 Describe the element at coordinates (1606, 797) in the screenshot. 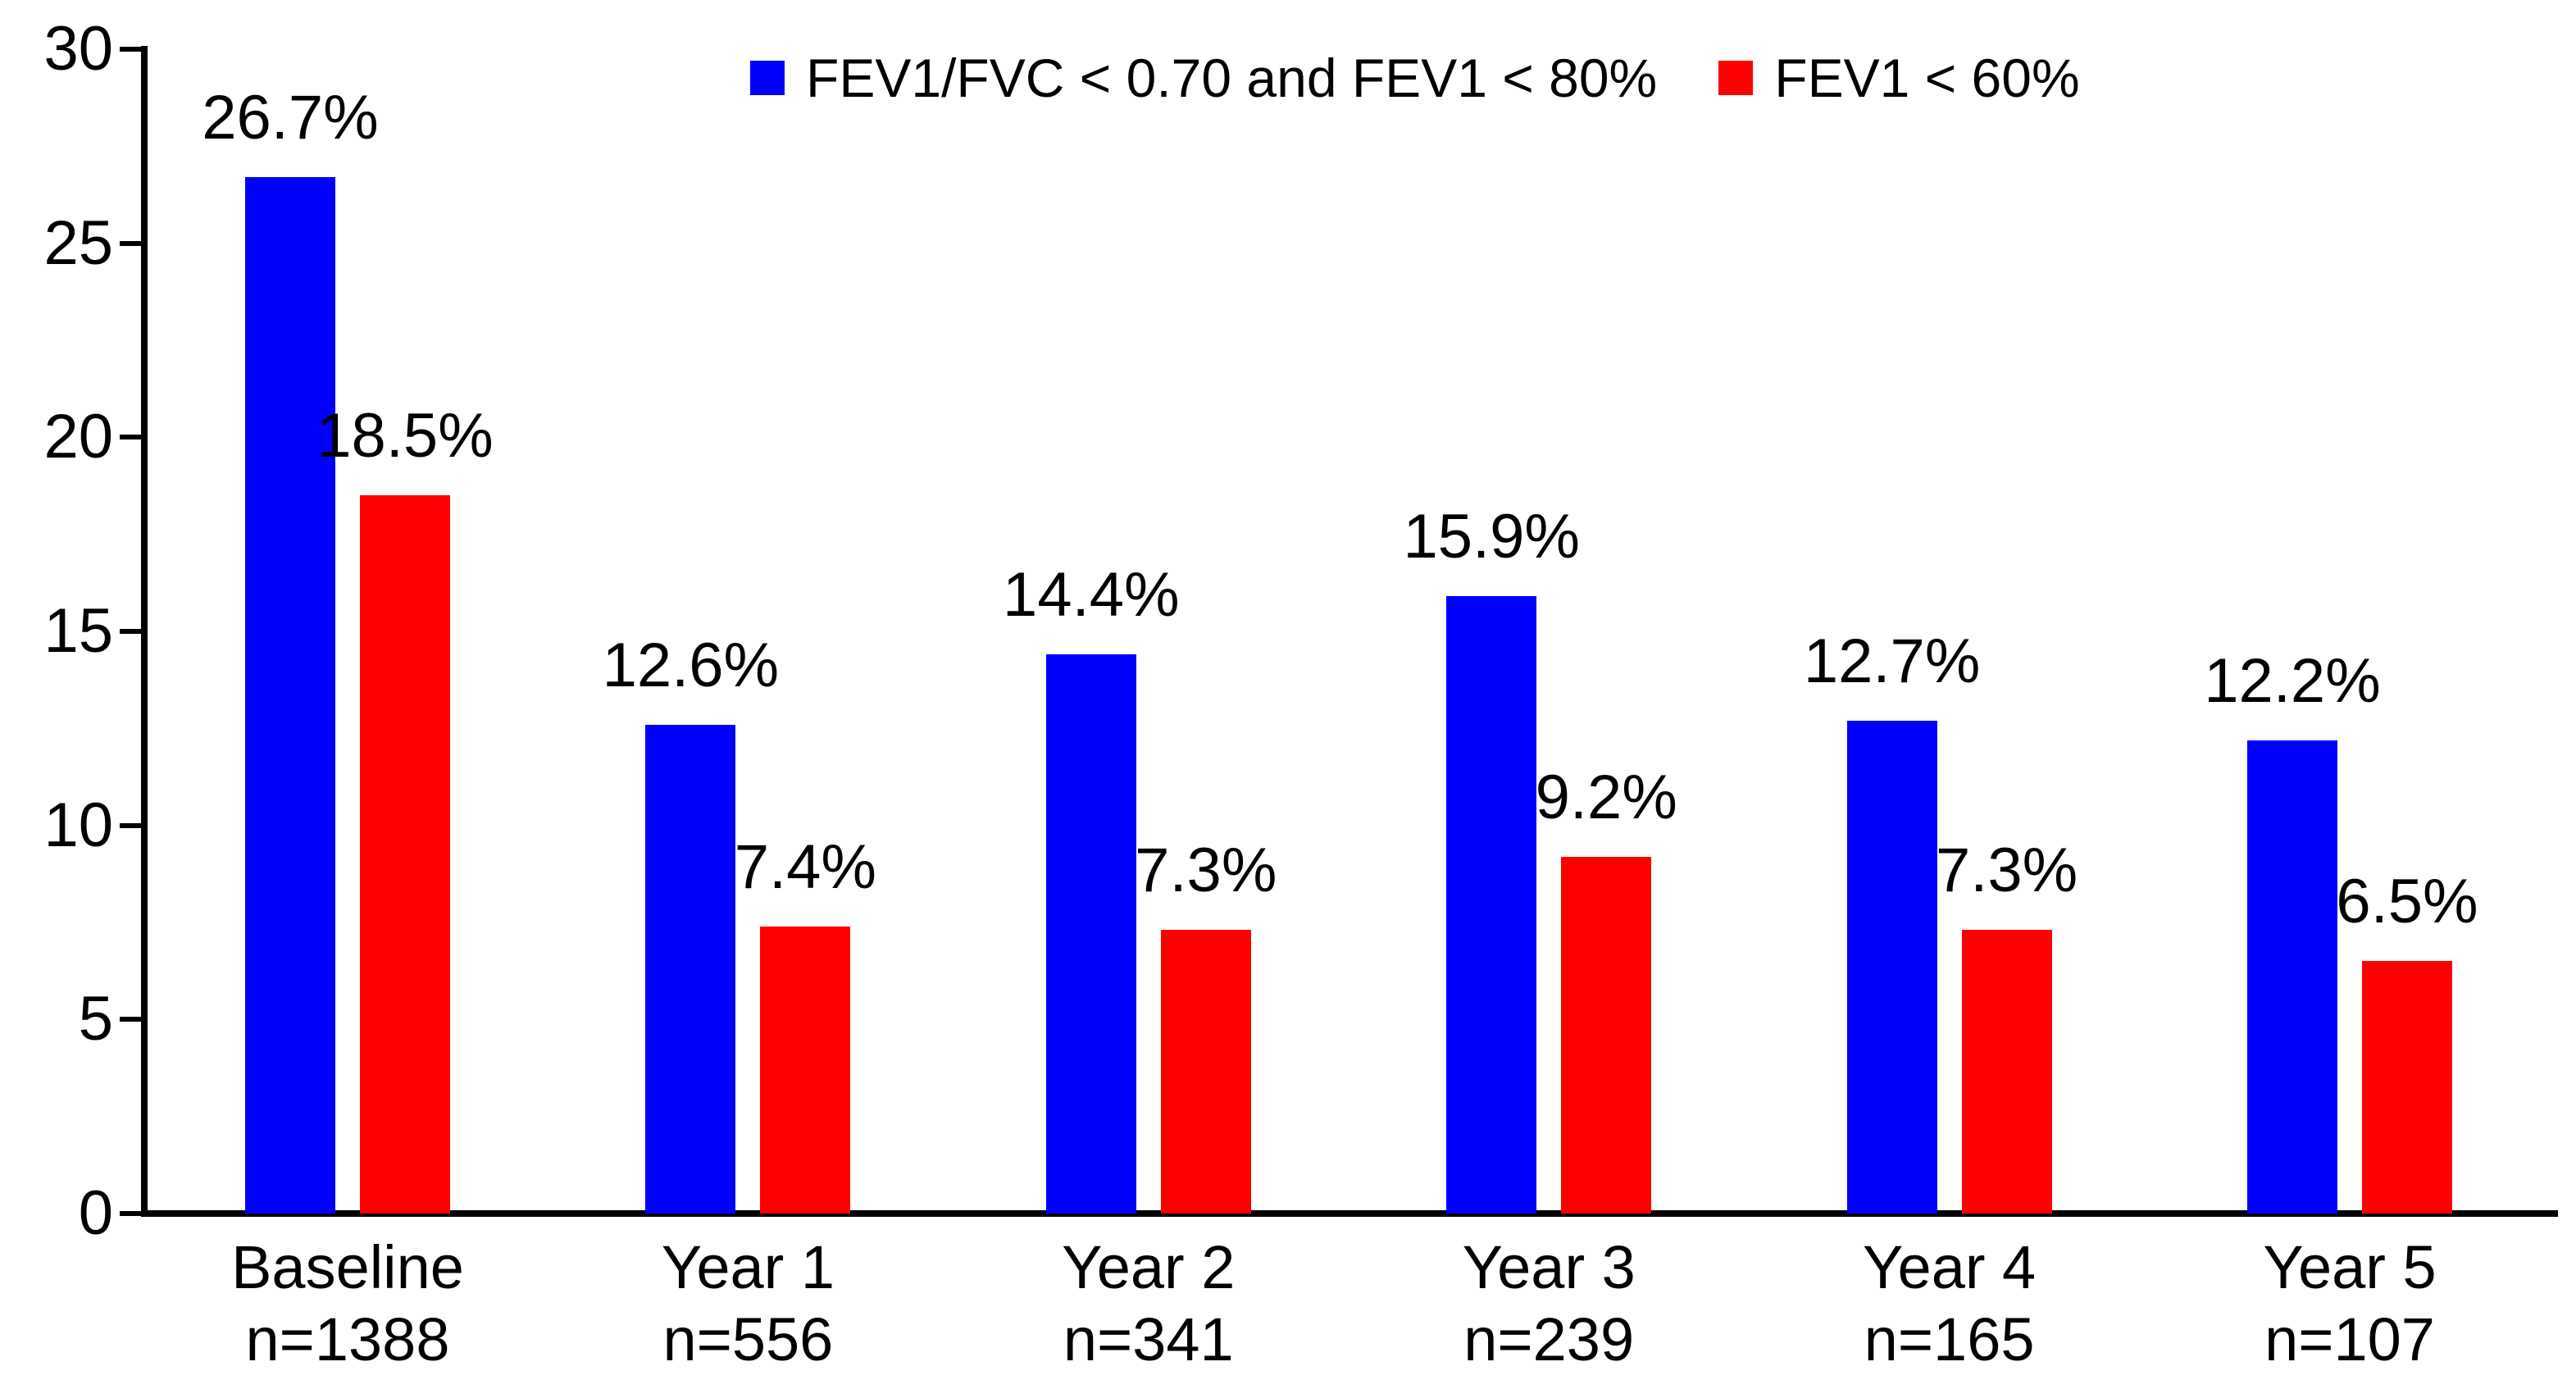

I see `bar-value-label: 9.2%` at that location.